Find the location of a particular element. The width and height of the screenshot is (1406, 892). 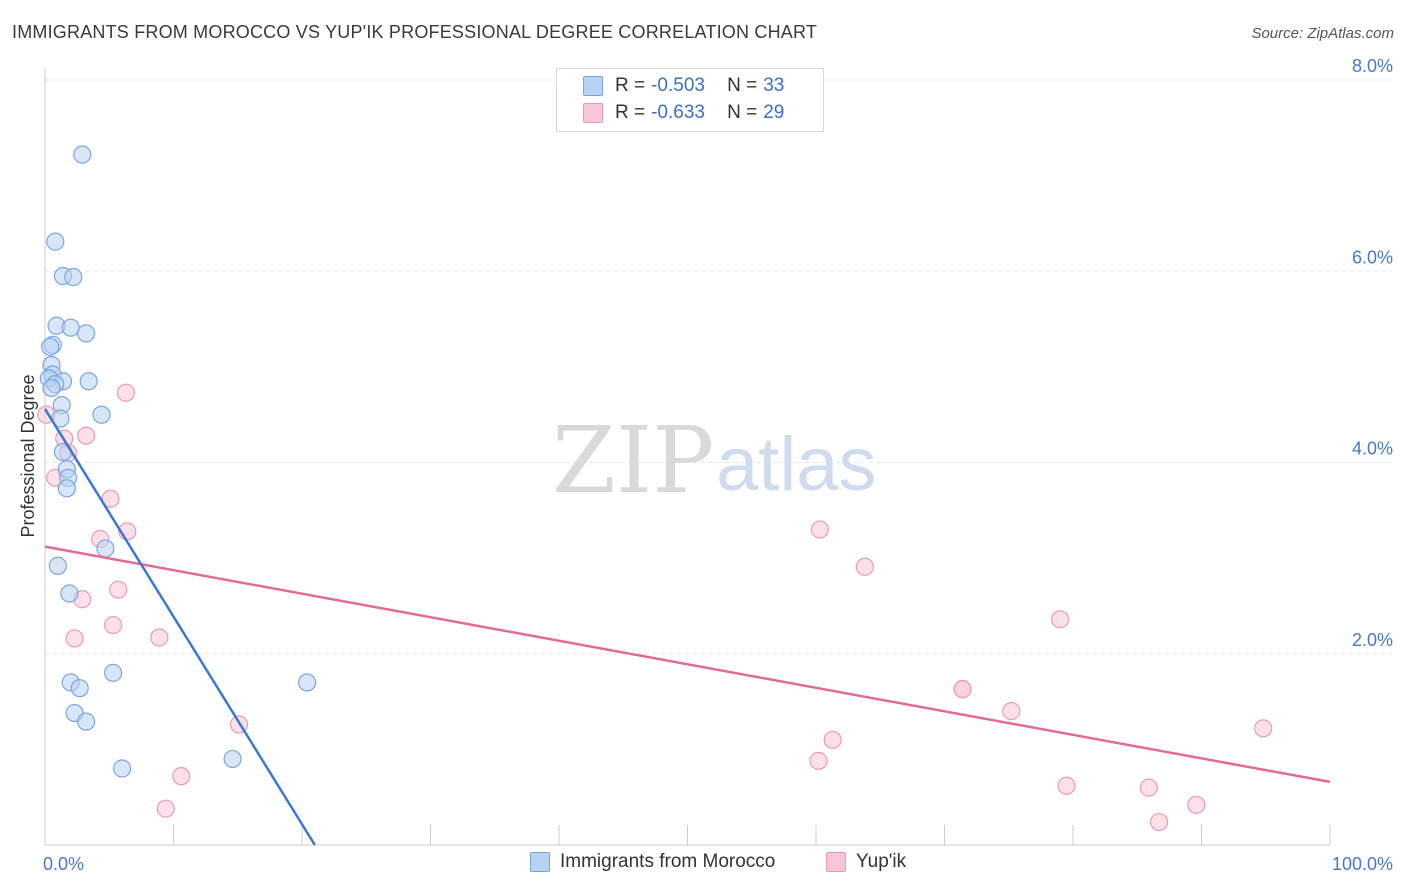

series-swatch-morocco is located at coordinates (540, 862).